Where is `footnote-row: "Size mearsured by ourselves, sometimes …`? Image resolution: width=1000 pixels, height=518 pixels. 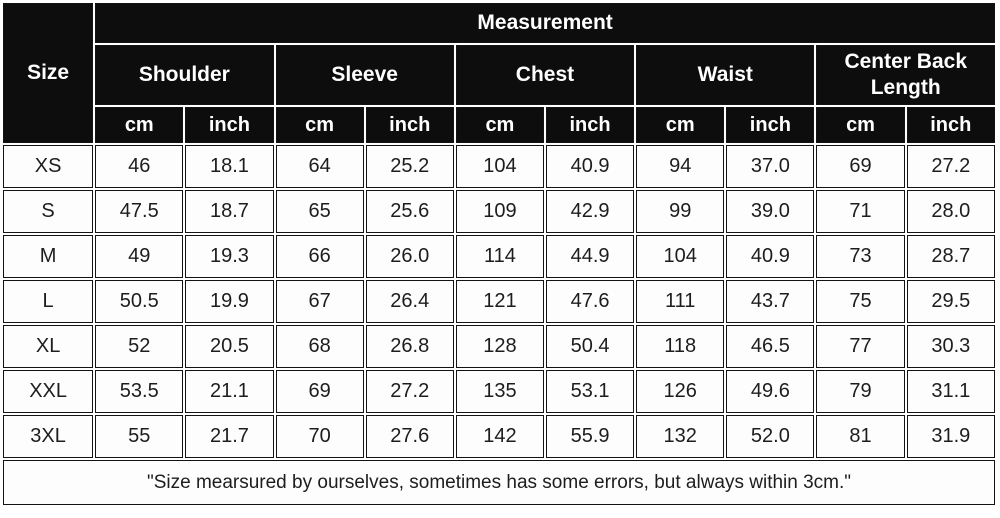 footnote-row: "Size mearsured by ourselves, sometimes … is located at coordinates (499, 482).